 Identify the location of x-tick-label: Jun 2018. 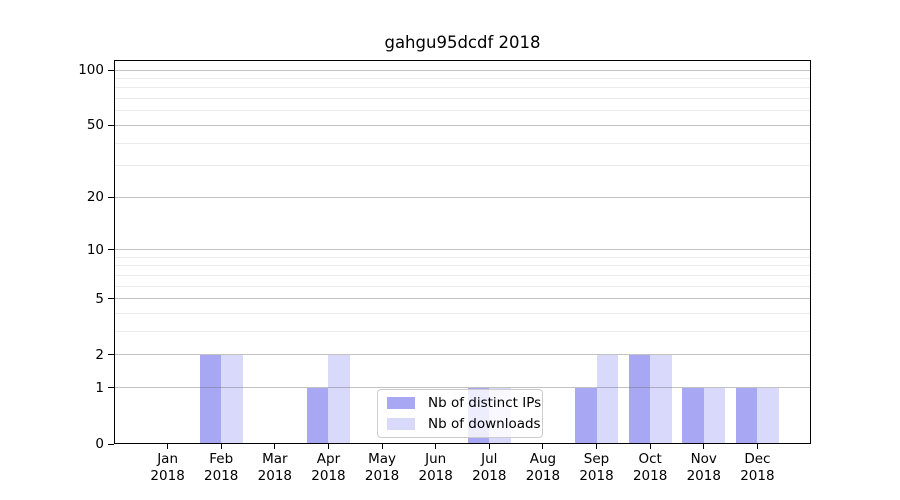
(435, 467).